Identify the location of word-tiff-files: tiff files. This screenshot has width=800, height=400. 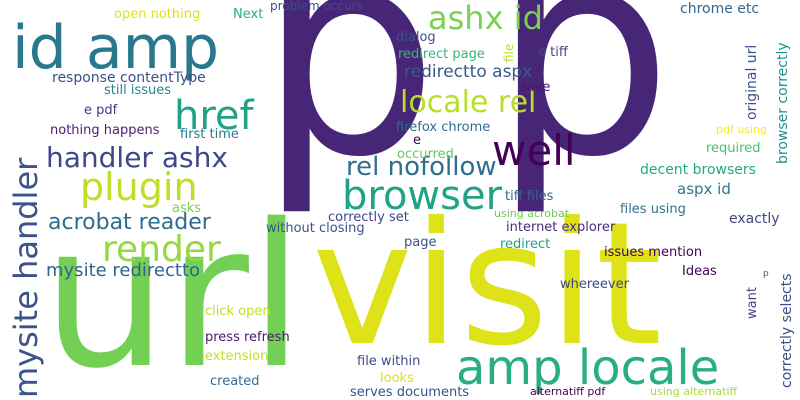
(529, 196).